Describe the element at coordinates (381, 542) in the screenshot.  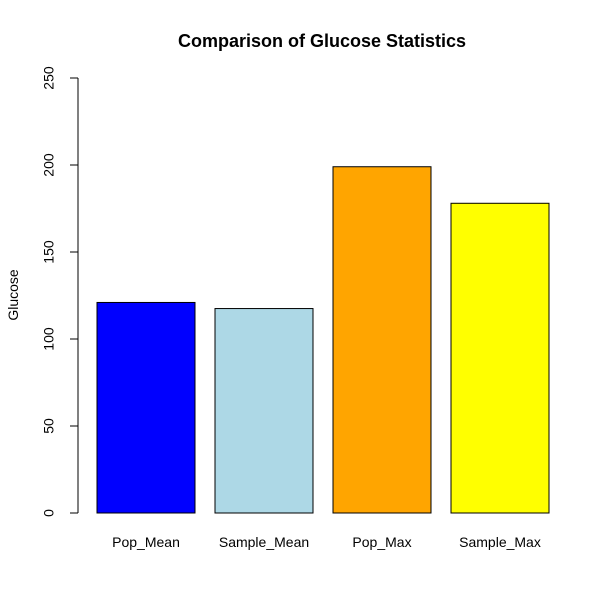
I see `x-tick-label: Pop_Max` at that location.